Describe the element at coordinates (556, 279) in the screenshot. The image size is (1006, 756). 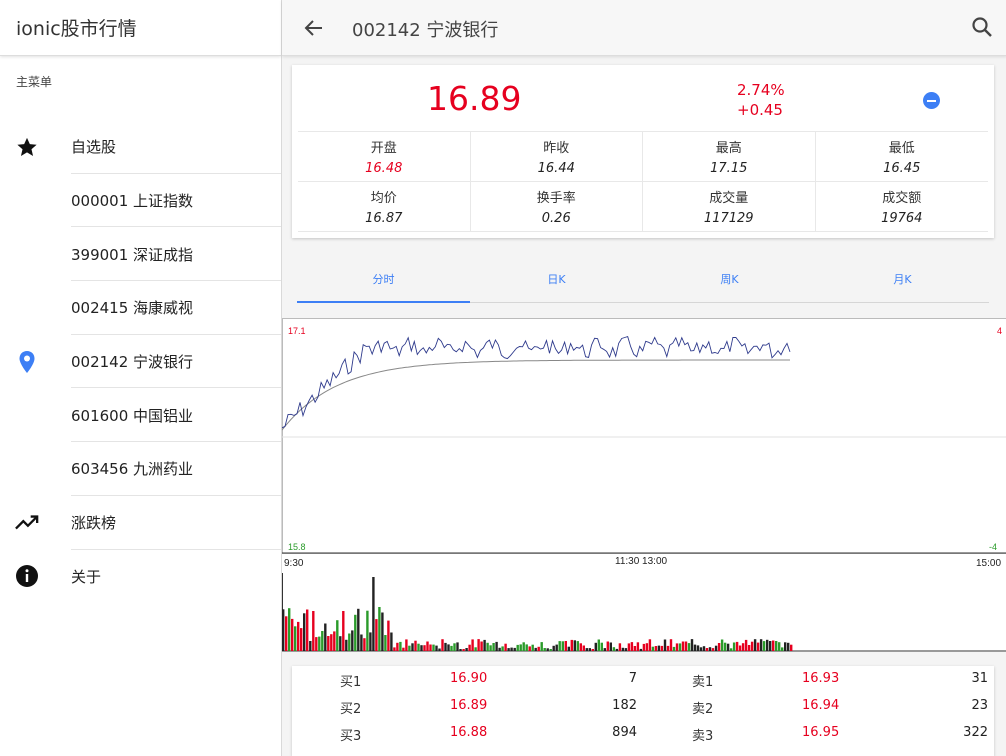
I see `tab-daily: 日K` at that location.